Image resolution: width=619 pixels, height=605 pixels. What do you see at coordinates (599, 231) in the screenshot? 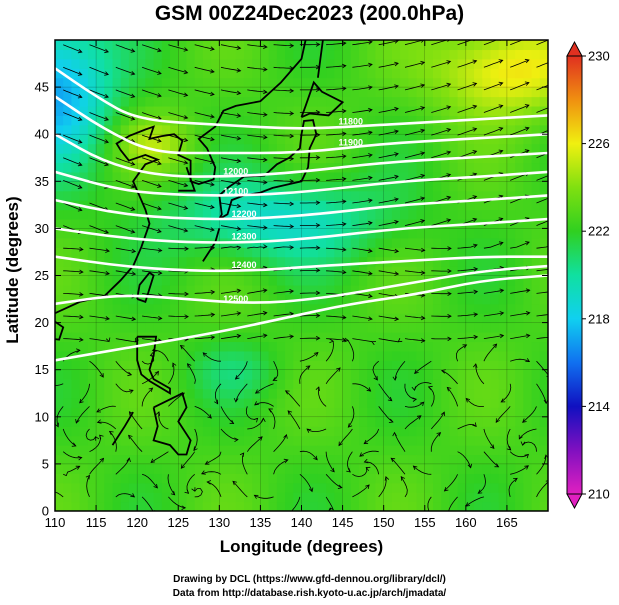
I see `colorbar-tick-label: 222` at bounding box center [599, 231].